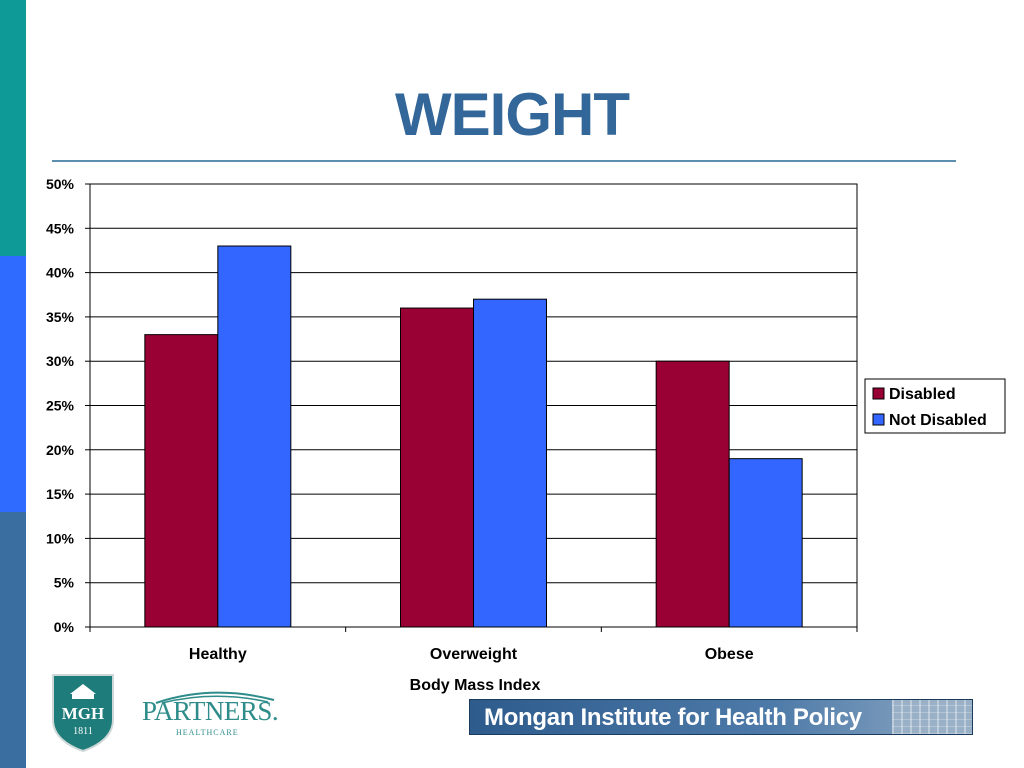  I want to click on left-accent-bar-steel, so click(13, 640).